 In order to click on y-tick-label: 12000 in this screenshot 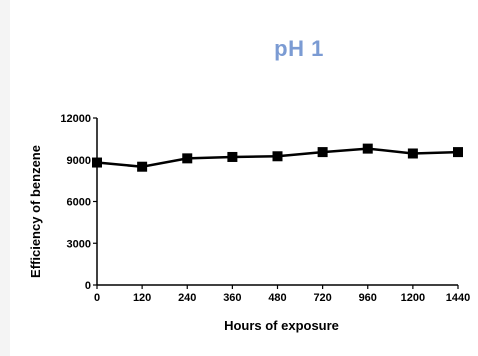, I will do `click(75, 119)`.